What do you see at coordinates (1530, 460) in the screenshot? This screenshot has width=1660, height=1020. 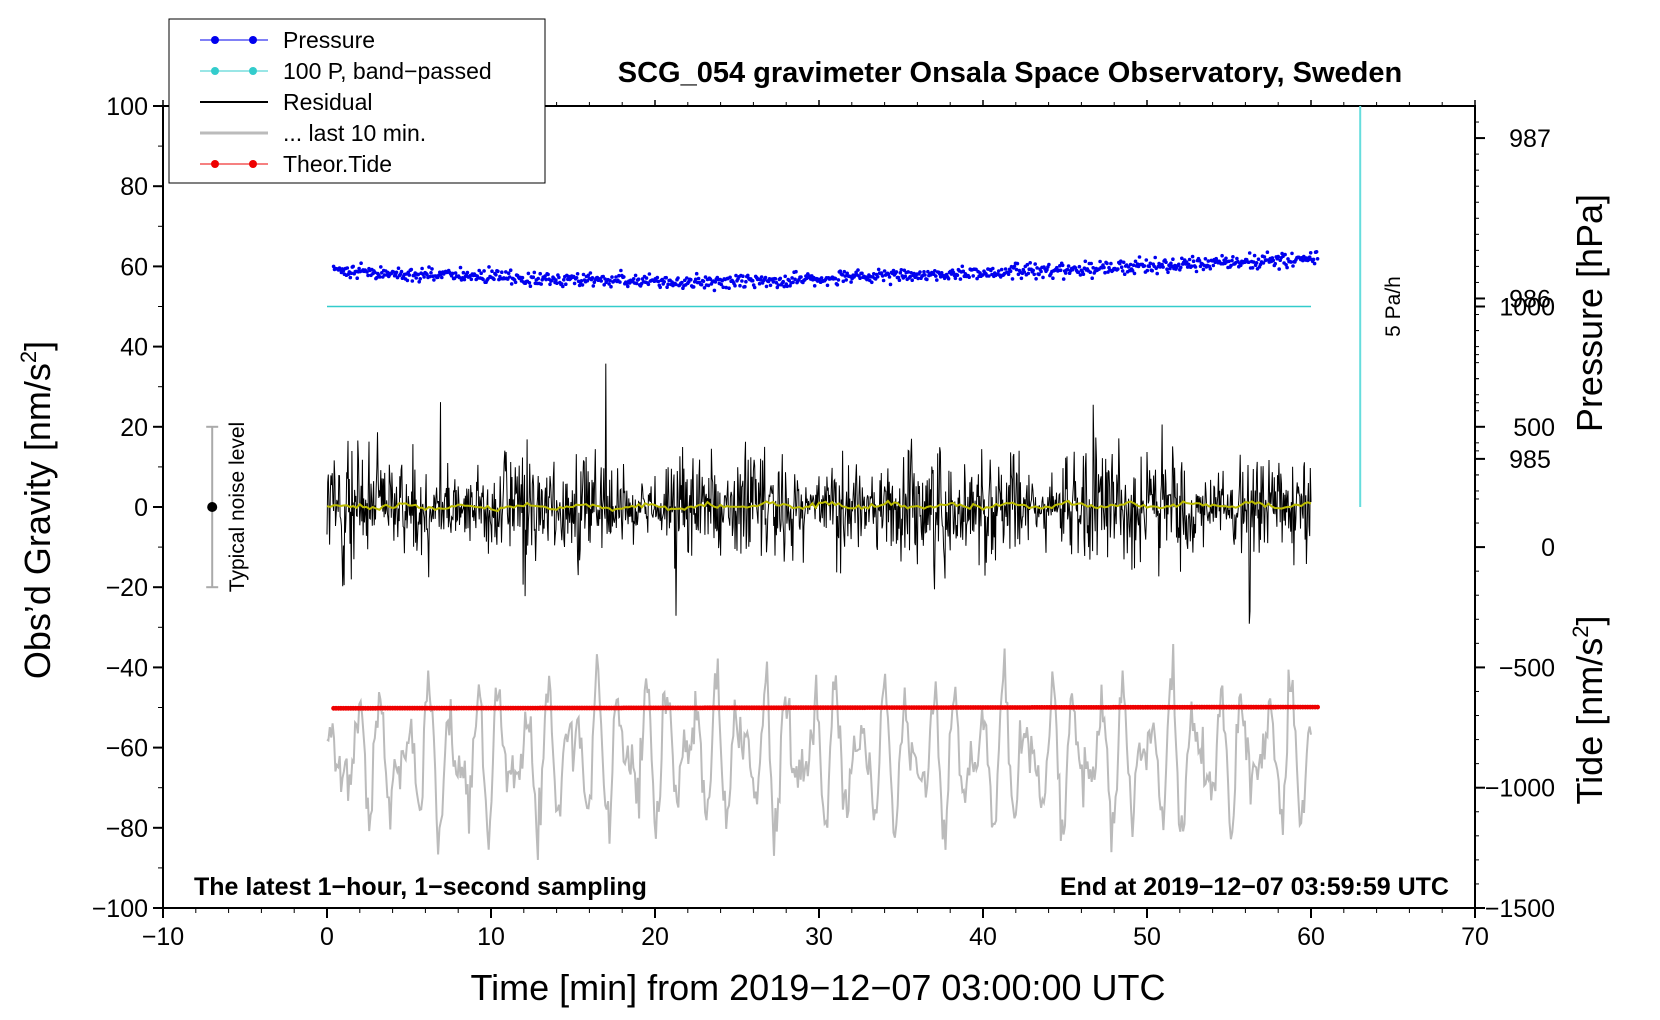 I see `pressure-tick-label: 985` at bounding box center [1530, 460].